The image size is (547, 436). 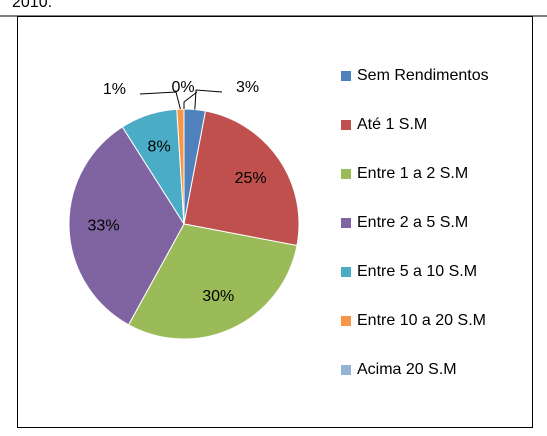 I want to click on legend-label: Entre 2 a 5 S.M, so click(x=412, y=222).